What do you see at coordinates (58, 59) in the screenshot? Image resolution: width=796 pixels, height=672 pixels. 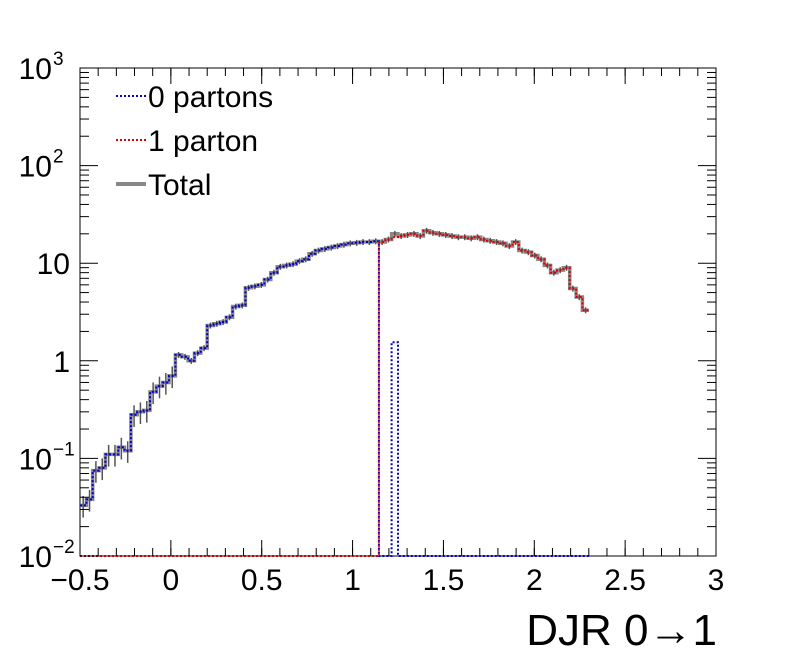 I see `y-tick-exponent: 3` at bounding box center [58, 59].